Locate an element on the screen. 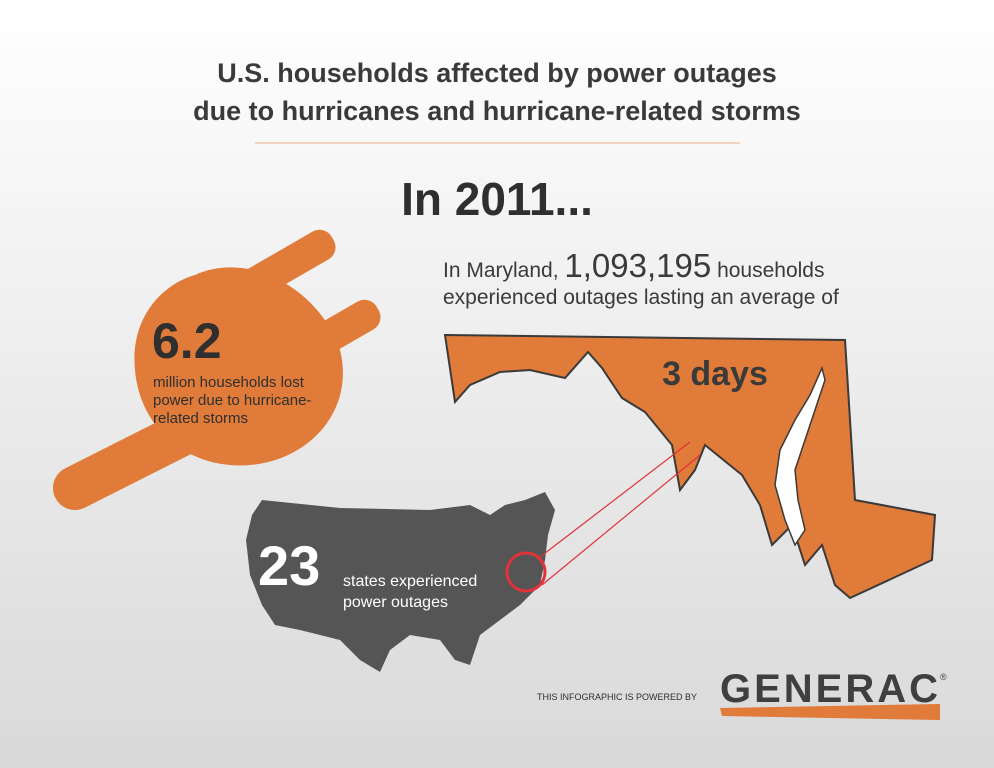 This screenshot has width=994, height=768. maryland-suffix: households is located at coordinates (770, 270).